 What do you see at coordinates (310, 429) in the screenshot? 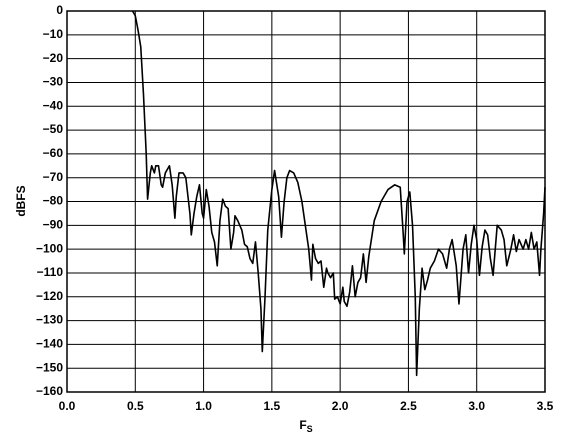
I see `x-axis-label-sub: S` at bounding box center [310, 429].